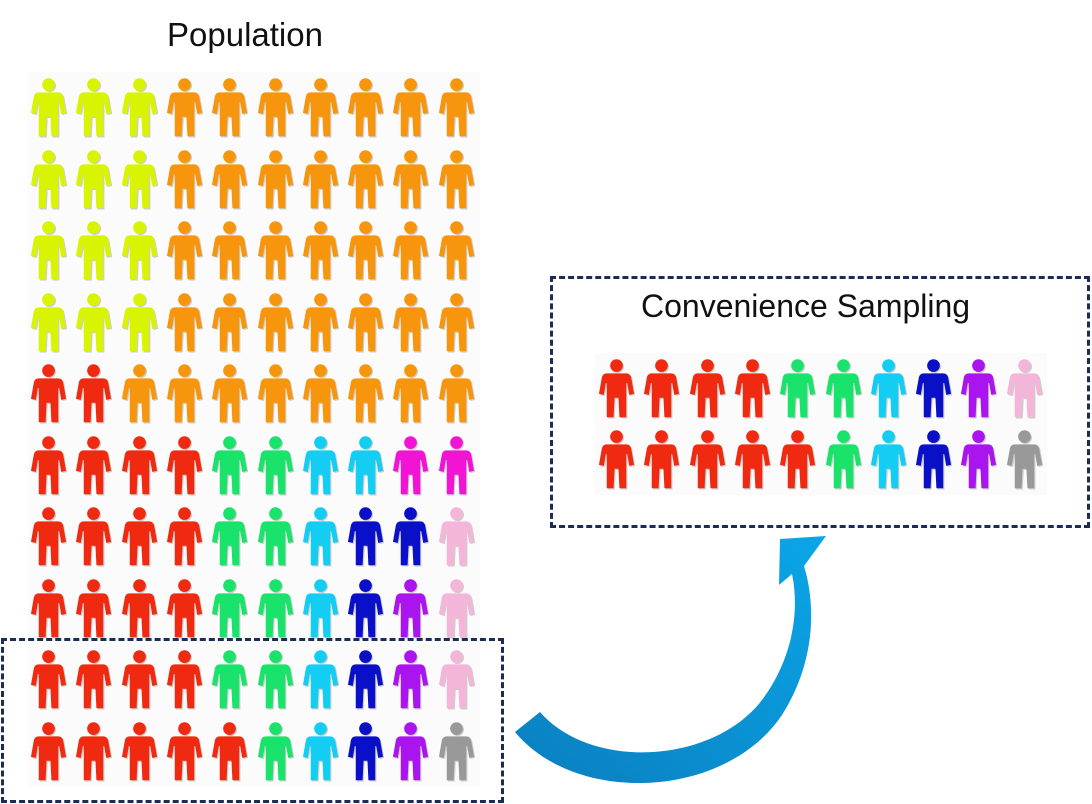  Describe the element at coordinates (245, 34) in the screenshot. I see `population-title: Population` at that location.